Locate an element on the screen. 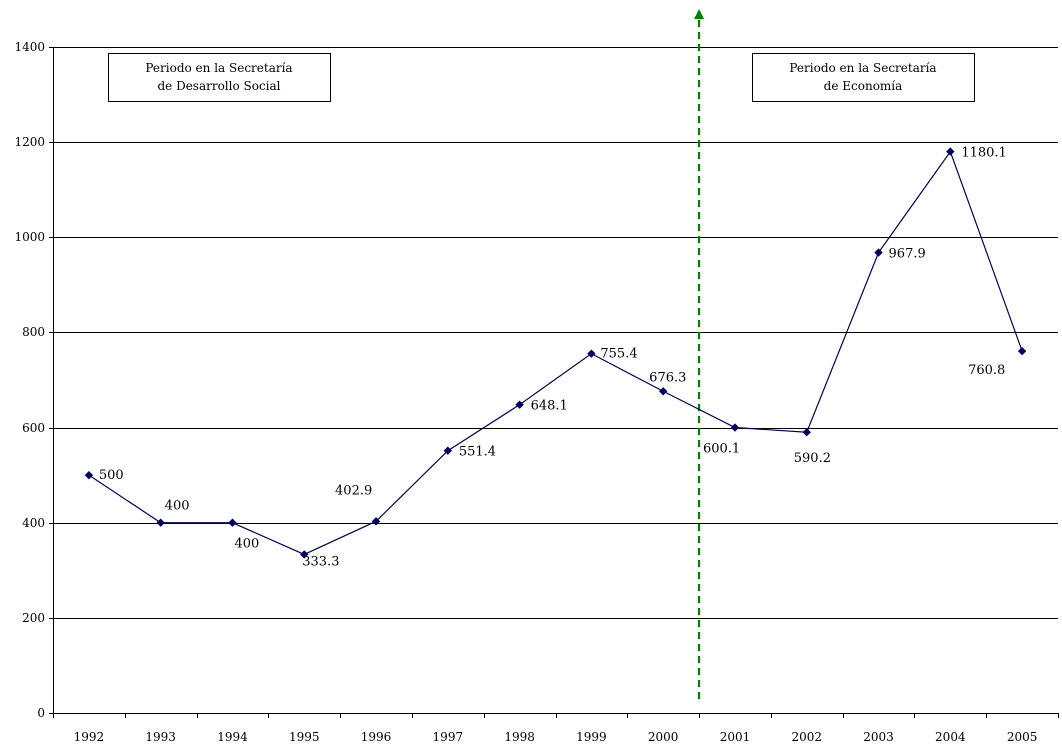  data-point-1996 is located at coordinates (376, 521).